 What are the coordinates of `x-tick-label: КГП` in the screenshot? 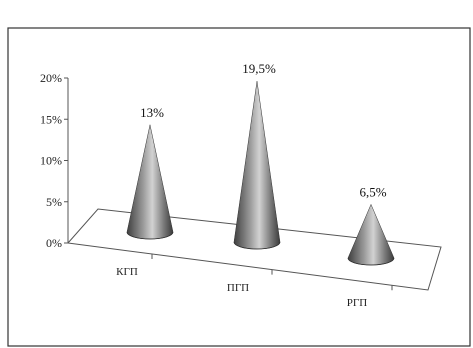 It's located at (127, 272).